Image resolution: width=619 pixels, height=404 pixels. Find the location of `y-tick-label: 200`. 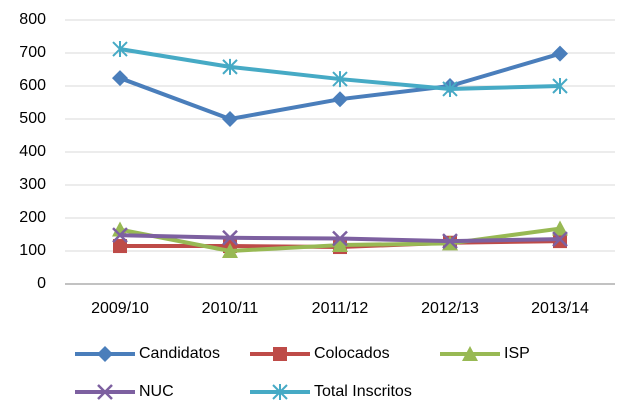

y-tick-label: 200 is located at coordinates (32, 217).